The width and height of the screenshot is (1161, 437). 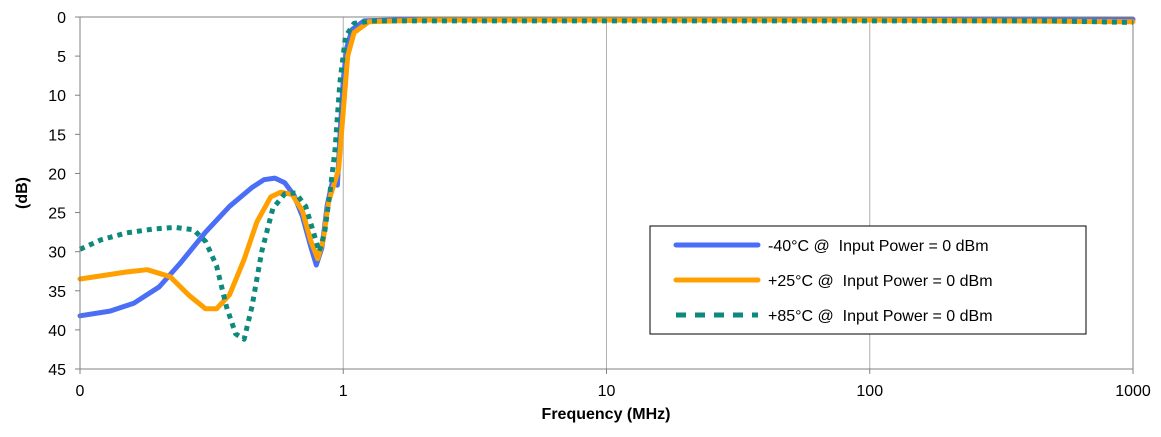 What do you see at coordinates (57, 331) in the screenshot?
I see `y-tick-label: 40` at bounding box center [57, 331].